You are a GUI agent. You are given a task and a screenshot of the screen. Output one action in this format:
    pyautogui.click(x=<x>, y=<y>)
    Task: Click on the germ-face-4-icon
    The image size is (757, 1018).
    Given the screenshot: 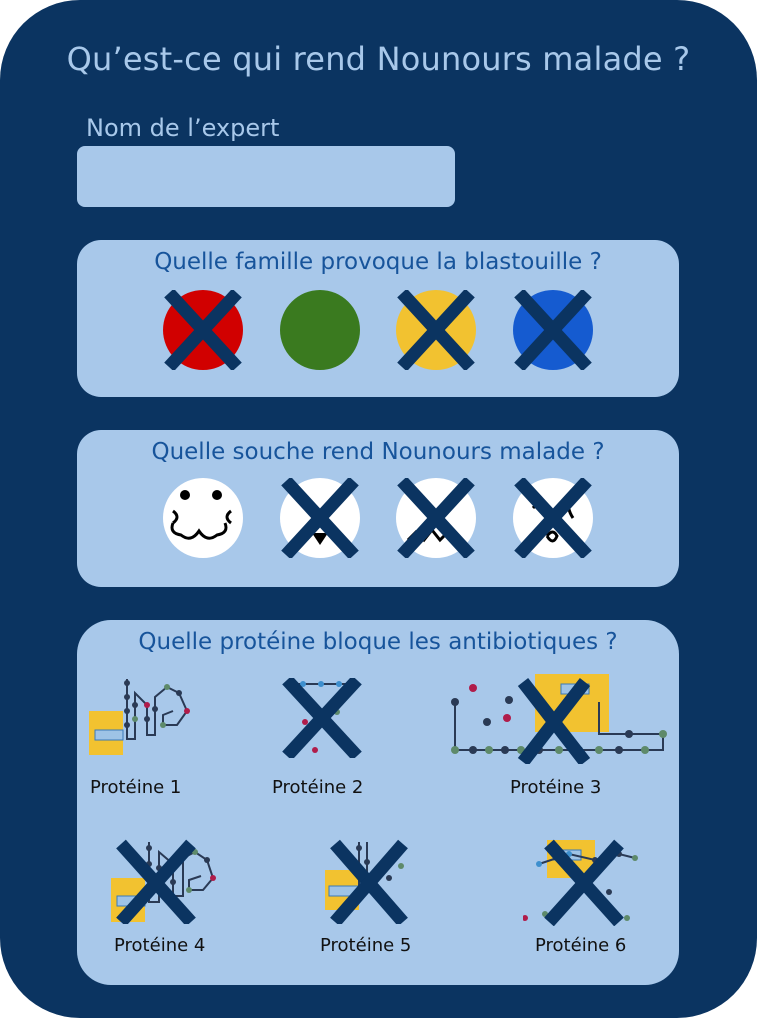 What is the action you would take?
    pyautogui.click(x=553, y=518)
    